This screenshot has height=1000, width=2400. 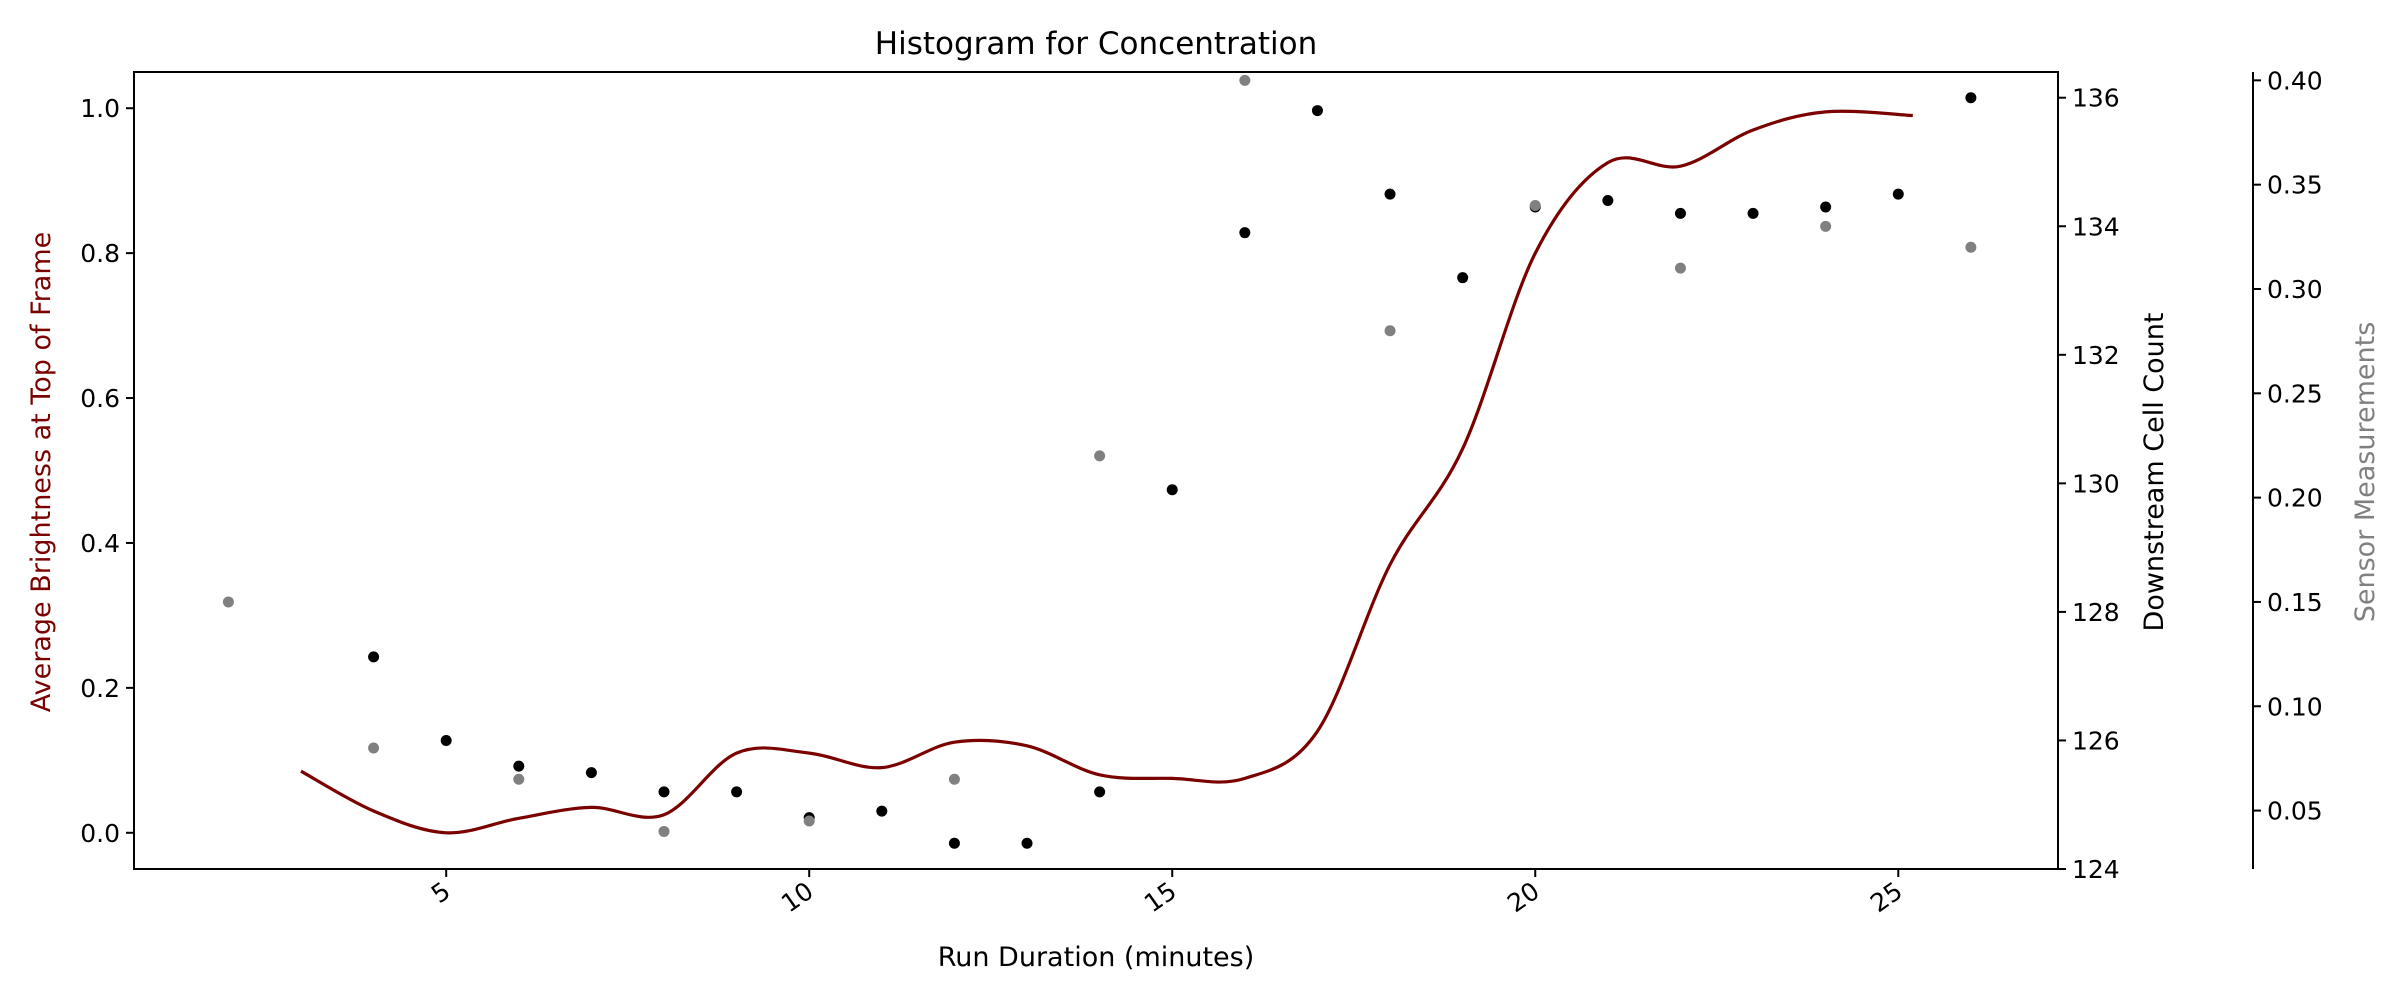 What do you see at coordinates (2295, 706) in the screenshot?
I see `outer-tick-label: 0.10` at bounding box center [2295, 706].